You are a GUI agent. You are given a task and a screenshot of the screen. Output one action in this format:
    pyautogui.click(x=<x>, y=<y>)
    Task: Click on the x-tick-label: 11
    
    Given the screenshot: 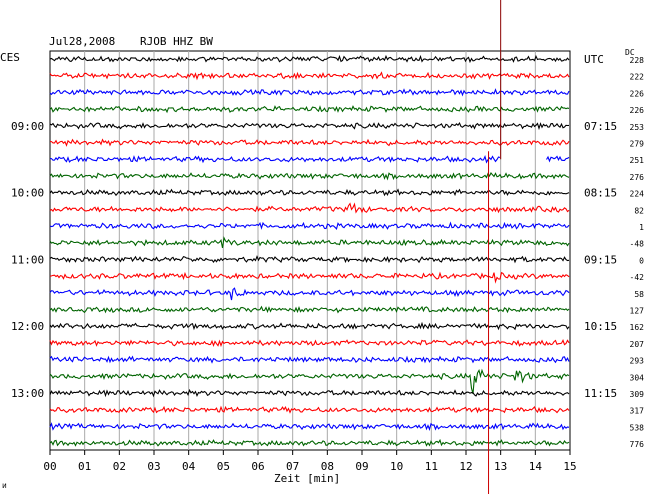 What is the action you would take?
    pyautogui.click(x=431, y=466)
    